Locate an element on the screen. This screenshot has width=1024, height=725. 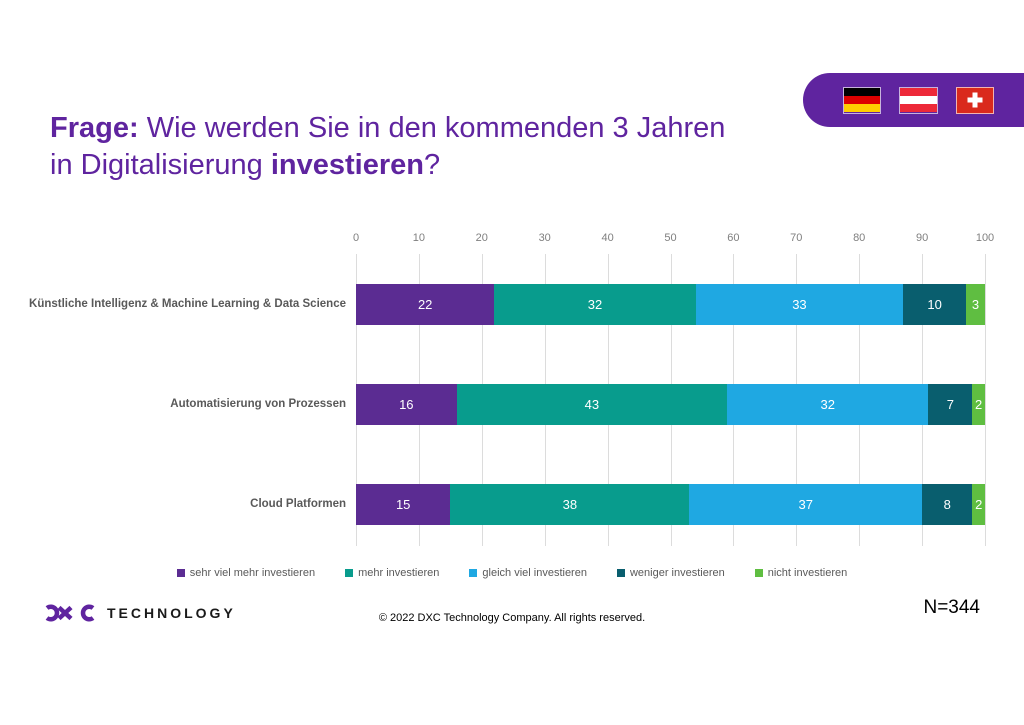
bar-segment: 15 is located at coordinates (403, 504).